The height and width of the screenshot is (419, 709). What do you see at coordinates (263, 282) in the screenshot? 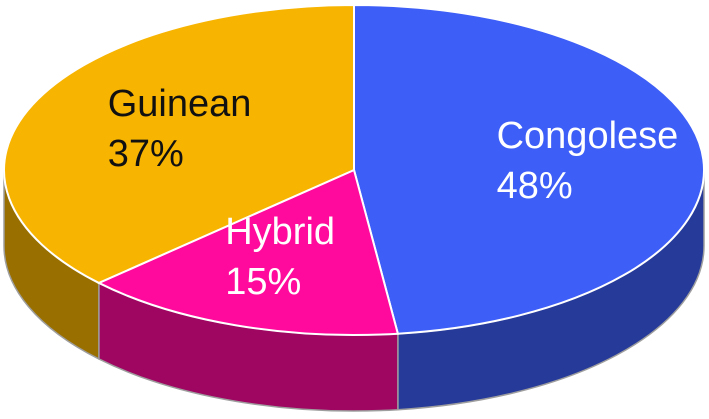
I see `value-label: 15%` at bounding box center [263, 282].